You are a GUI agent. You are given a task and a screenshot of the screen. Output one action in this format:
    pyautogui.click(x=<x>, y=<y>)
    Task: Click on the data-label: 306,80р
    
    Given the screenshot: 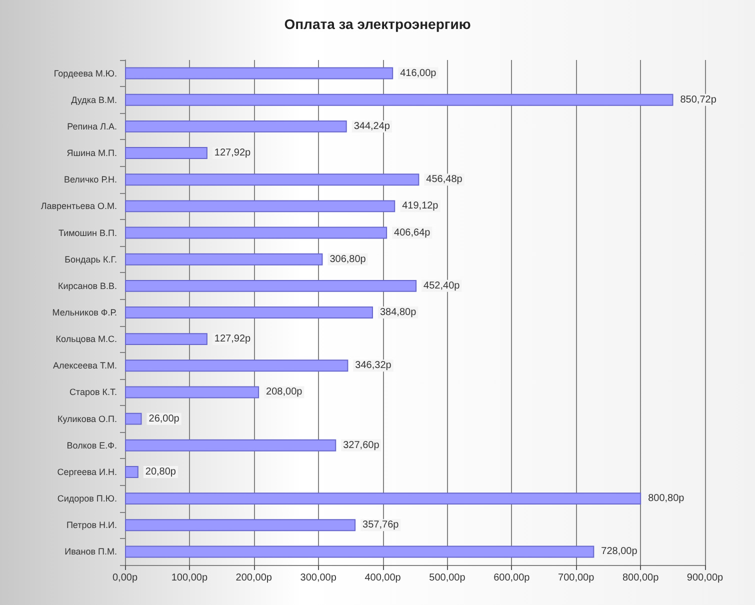 What is the action you would take?
    pyautogui.click(x=348, y=259)
    